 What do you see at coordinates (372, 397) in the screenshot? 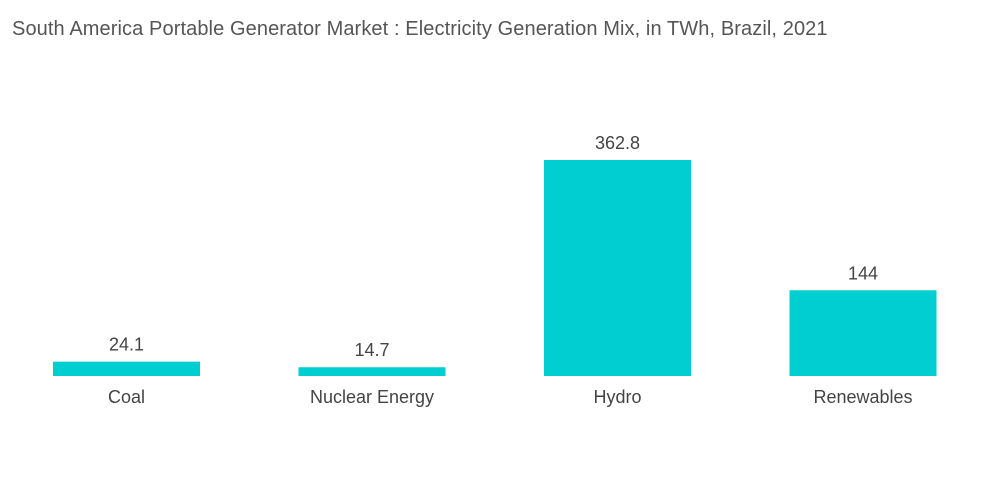
I see `category-label-nuclear-energy: Nuclear Energy` at bounding box center [372, 397].